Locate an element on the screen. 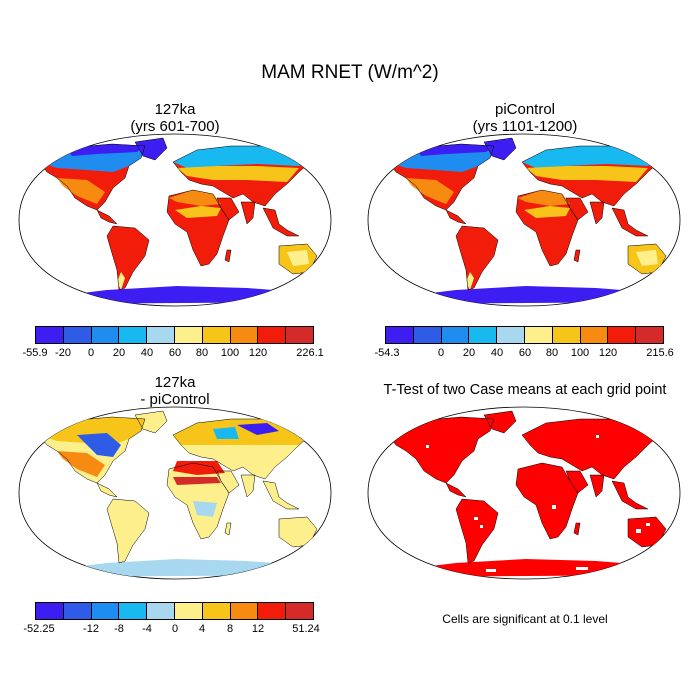 The image size is (700, 700). colorbar-tick-label: 51.24 is located at coordinates (306, 629).